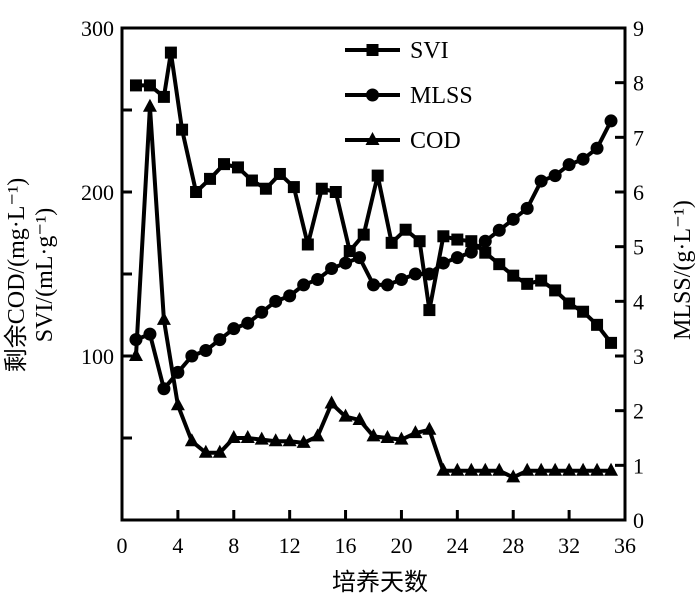  What do you see at coordinates (638, 137) in the screenshot?
I see `y-right-tick-label: 7` at bounding box center [638, 137].